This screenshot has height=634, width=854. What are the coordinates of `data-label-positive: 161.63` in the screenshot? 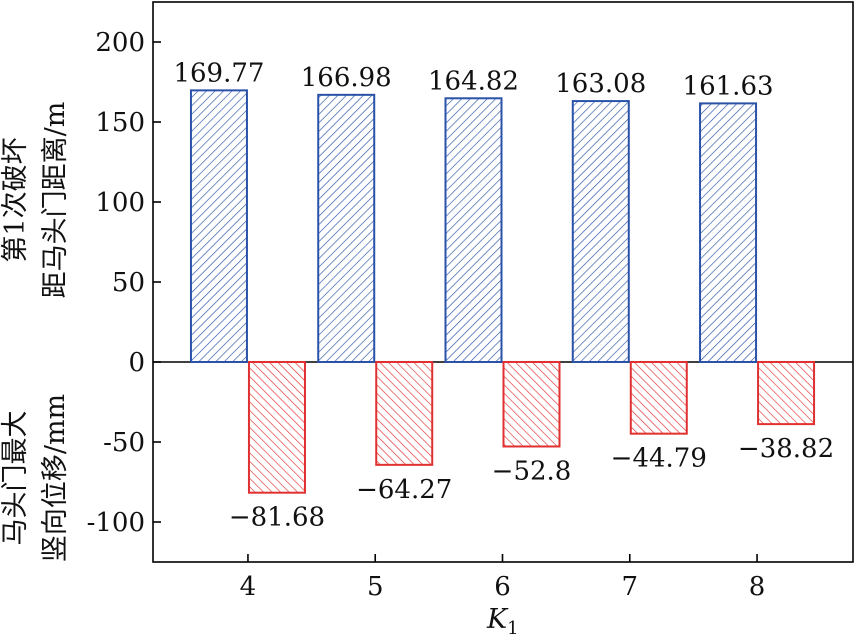 It's located at (728, 86).